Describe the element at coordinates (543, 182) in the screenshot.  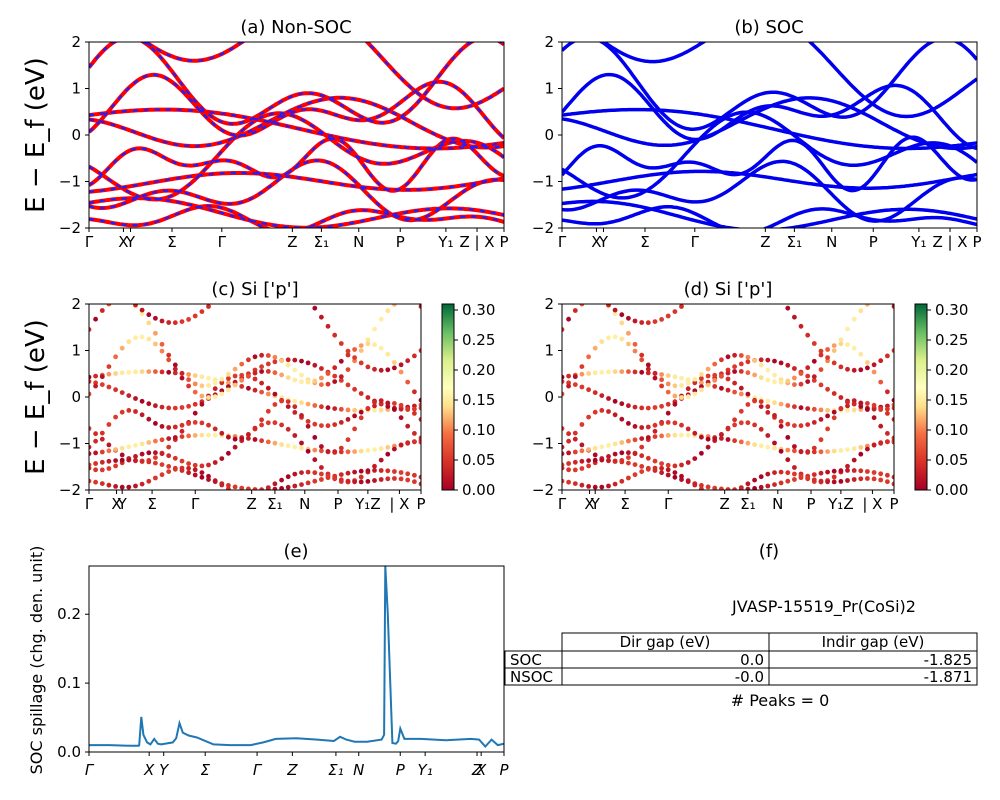
I see `y-tick-label: −1` at that location.